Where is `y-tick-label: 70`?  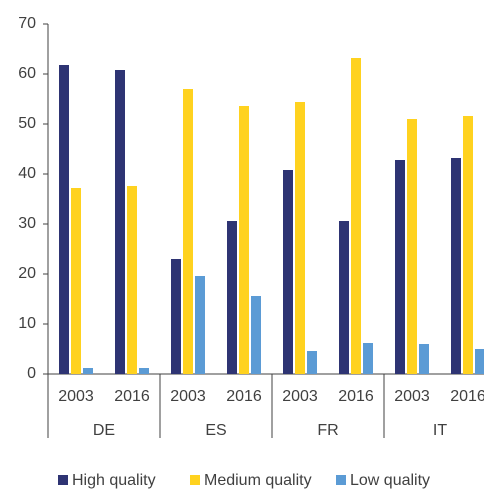
y-tick-label: 70 is located at coordinates (27, 23).